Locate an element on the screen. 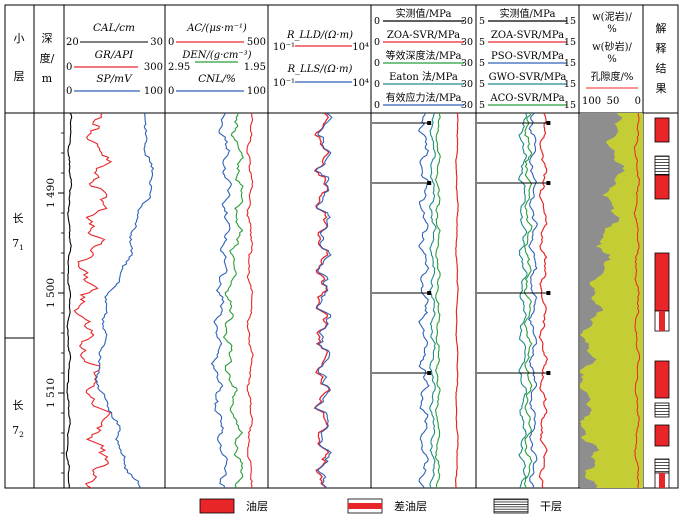  rlld-max: 10⁴ is located at coordinates (360, 47).